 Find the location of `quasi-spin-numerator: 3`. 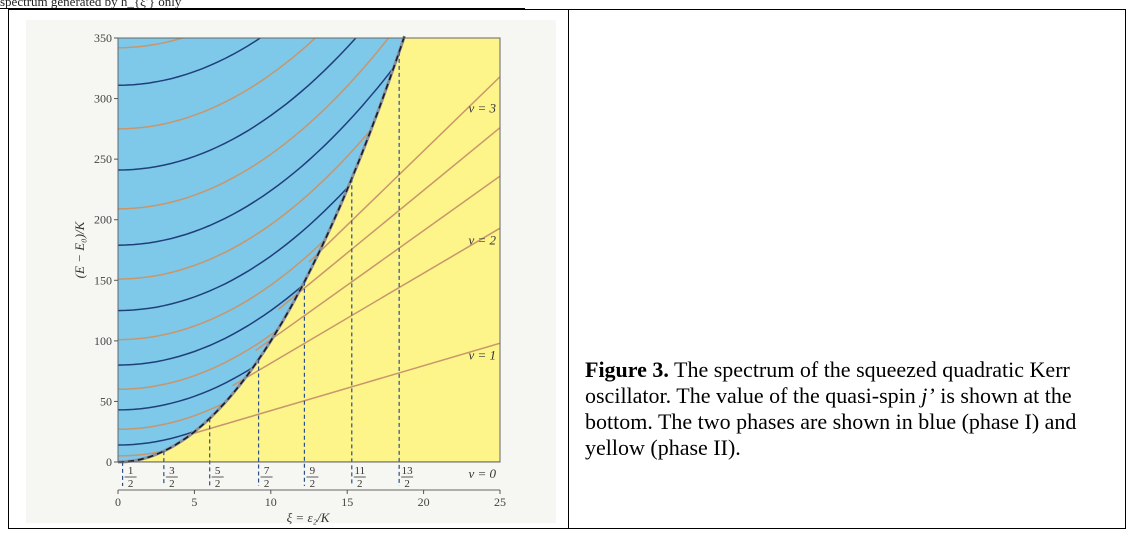

quasi-spin-numerator: 3 is located at coordinates (172, 471).